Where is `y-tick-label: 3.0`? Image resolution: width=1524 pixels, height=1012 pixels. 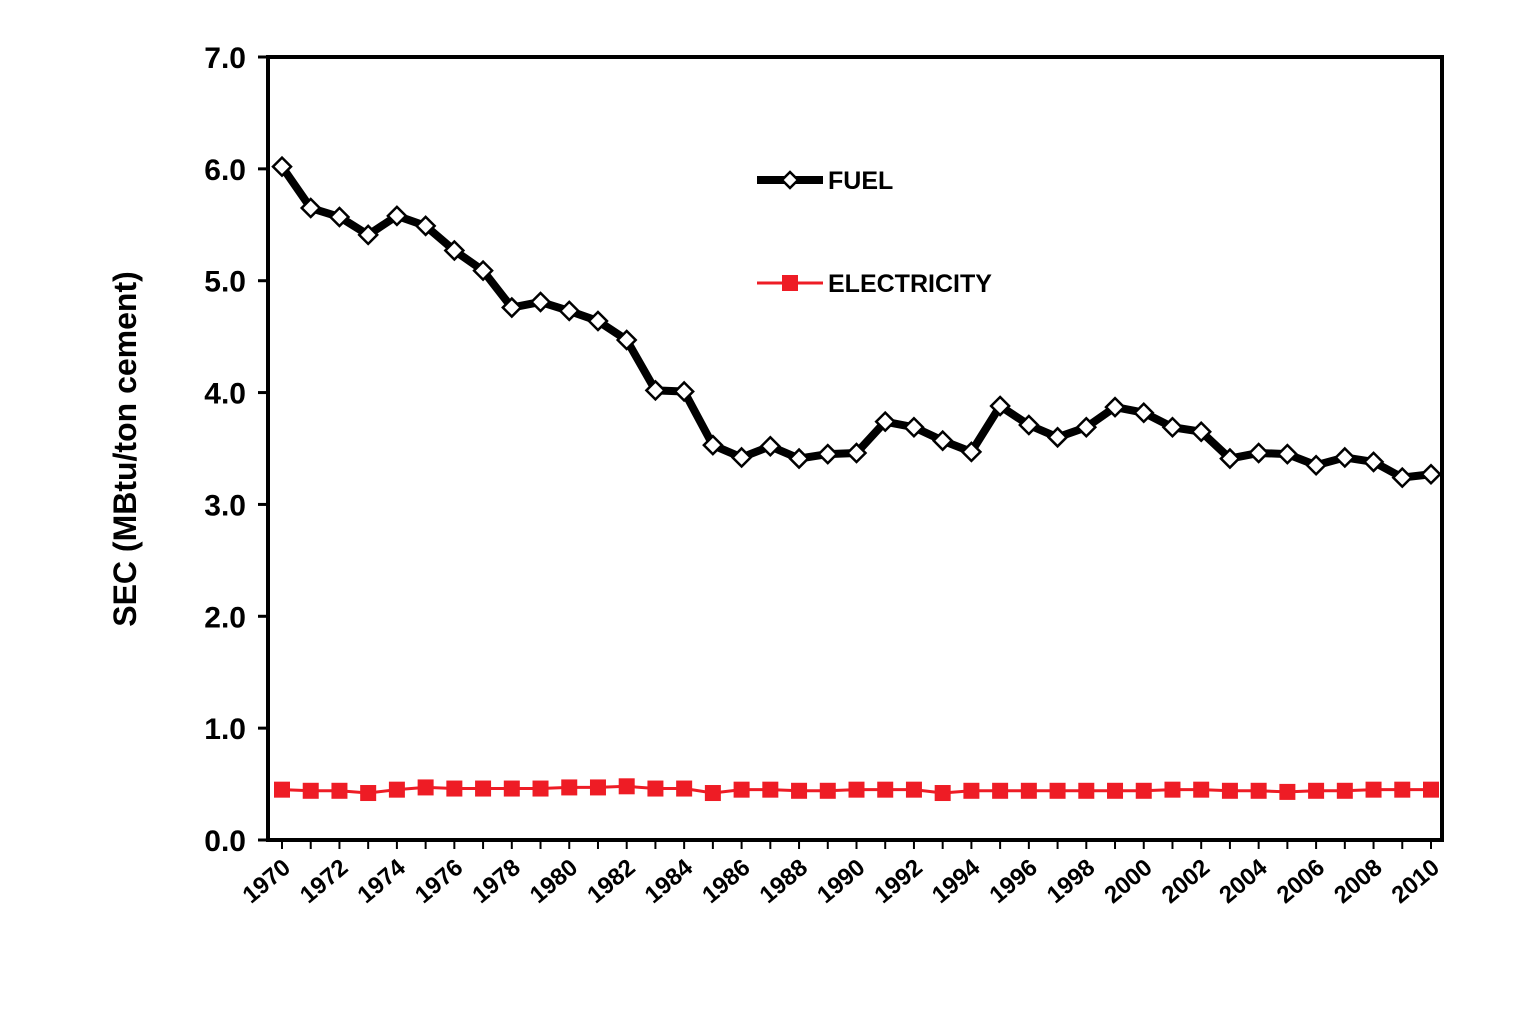
y-tick-label: 3.0 is located at coordinates (225, 505).